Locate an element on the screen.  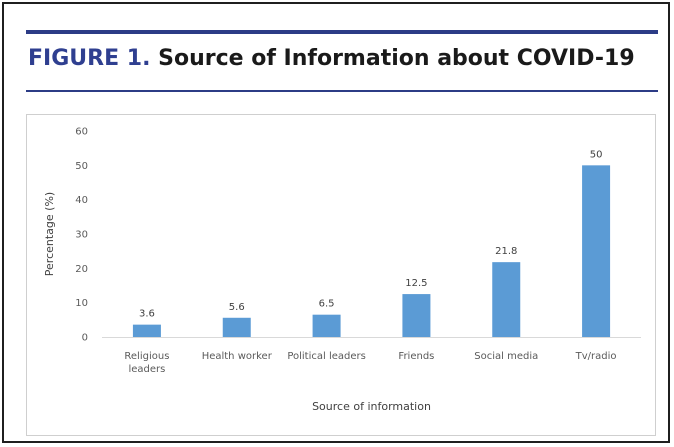
category-label: Health worker is located at coordinates (237, 356).